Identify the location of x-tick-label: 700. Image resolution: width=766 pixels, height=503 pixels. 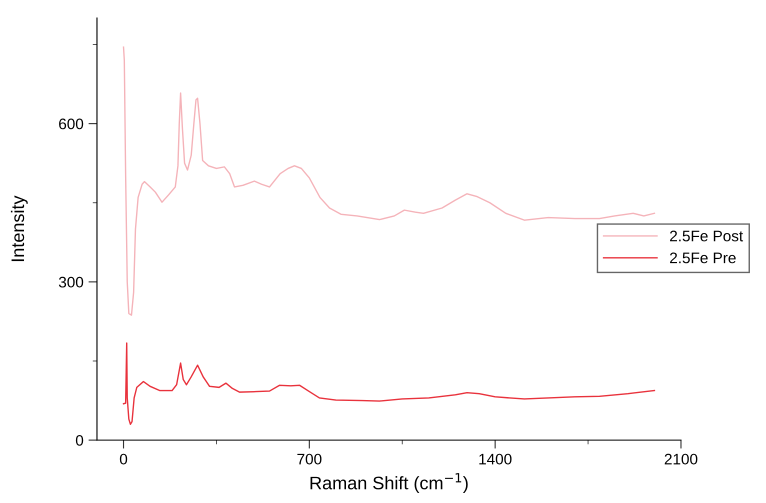
(309, 459).